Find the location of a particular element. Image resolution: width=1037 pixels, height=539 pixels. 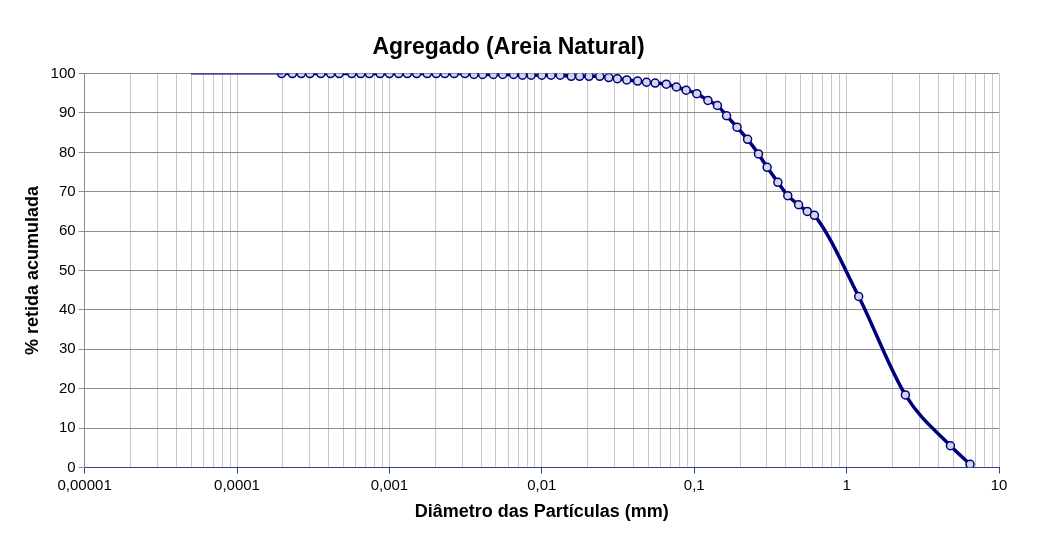

x-axis-title: Diâmetro das Partículas (mm) is located at coordinates (541, 511).